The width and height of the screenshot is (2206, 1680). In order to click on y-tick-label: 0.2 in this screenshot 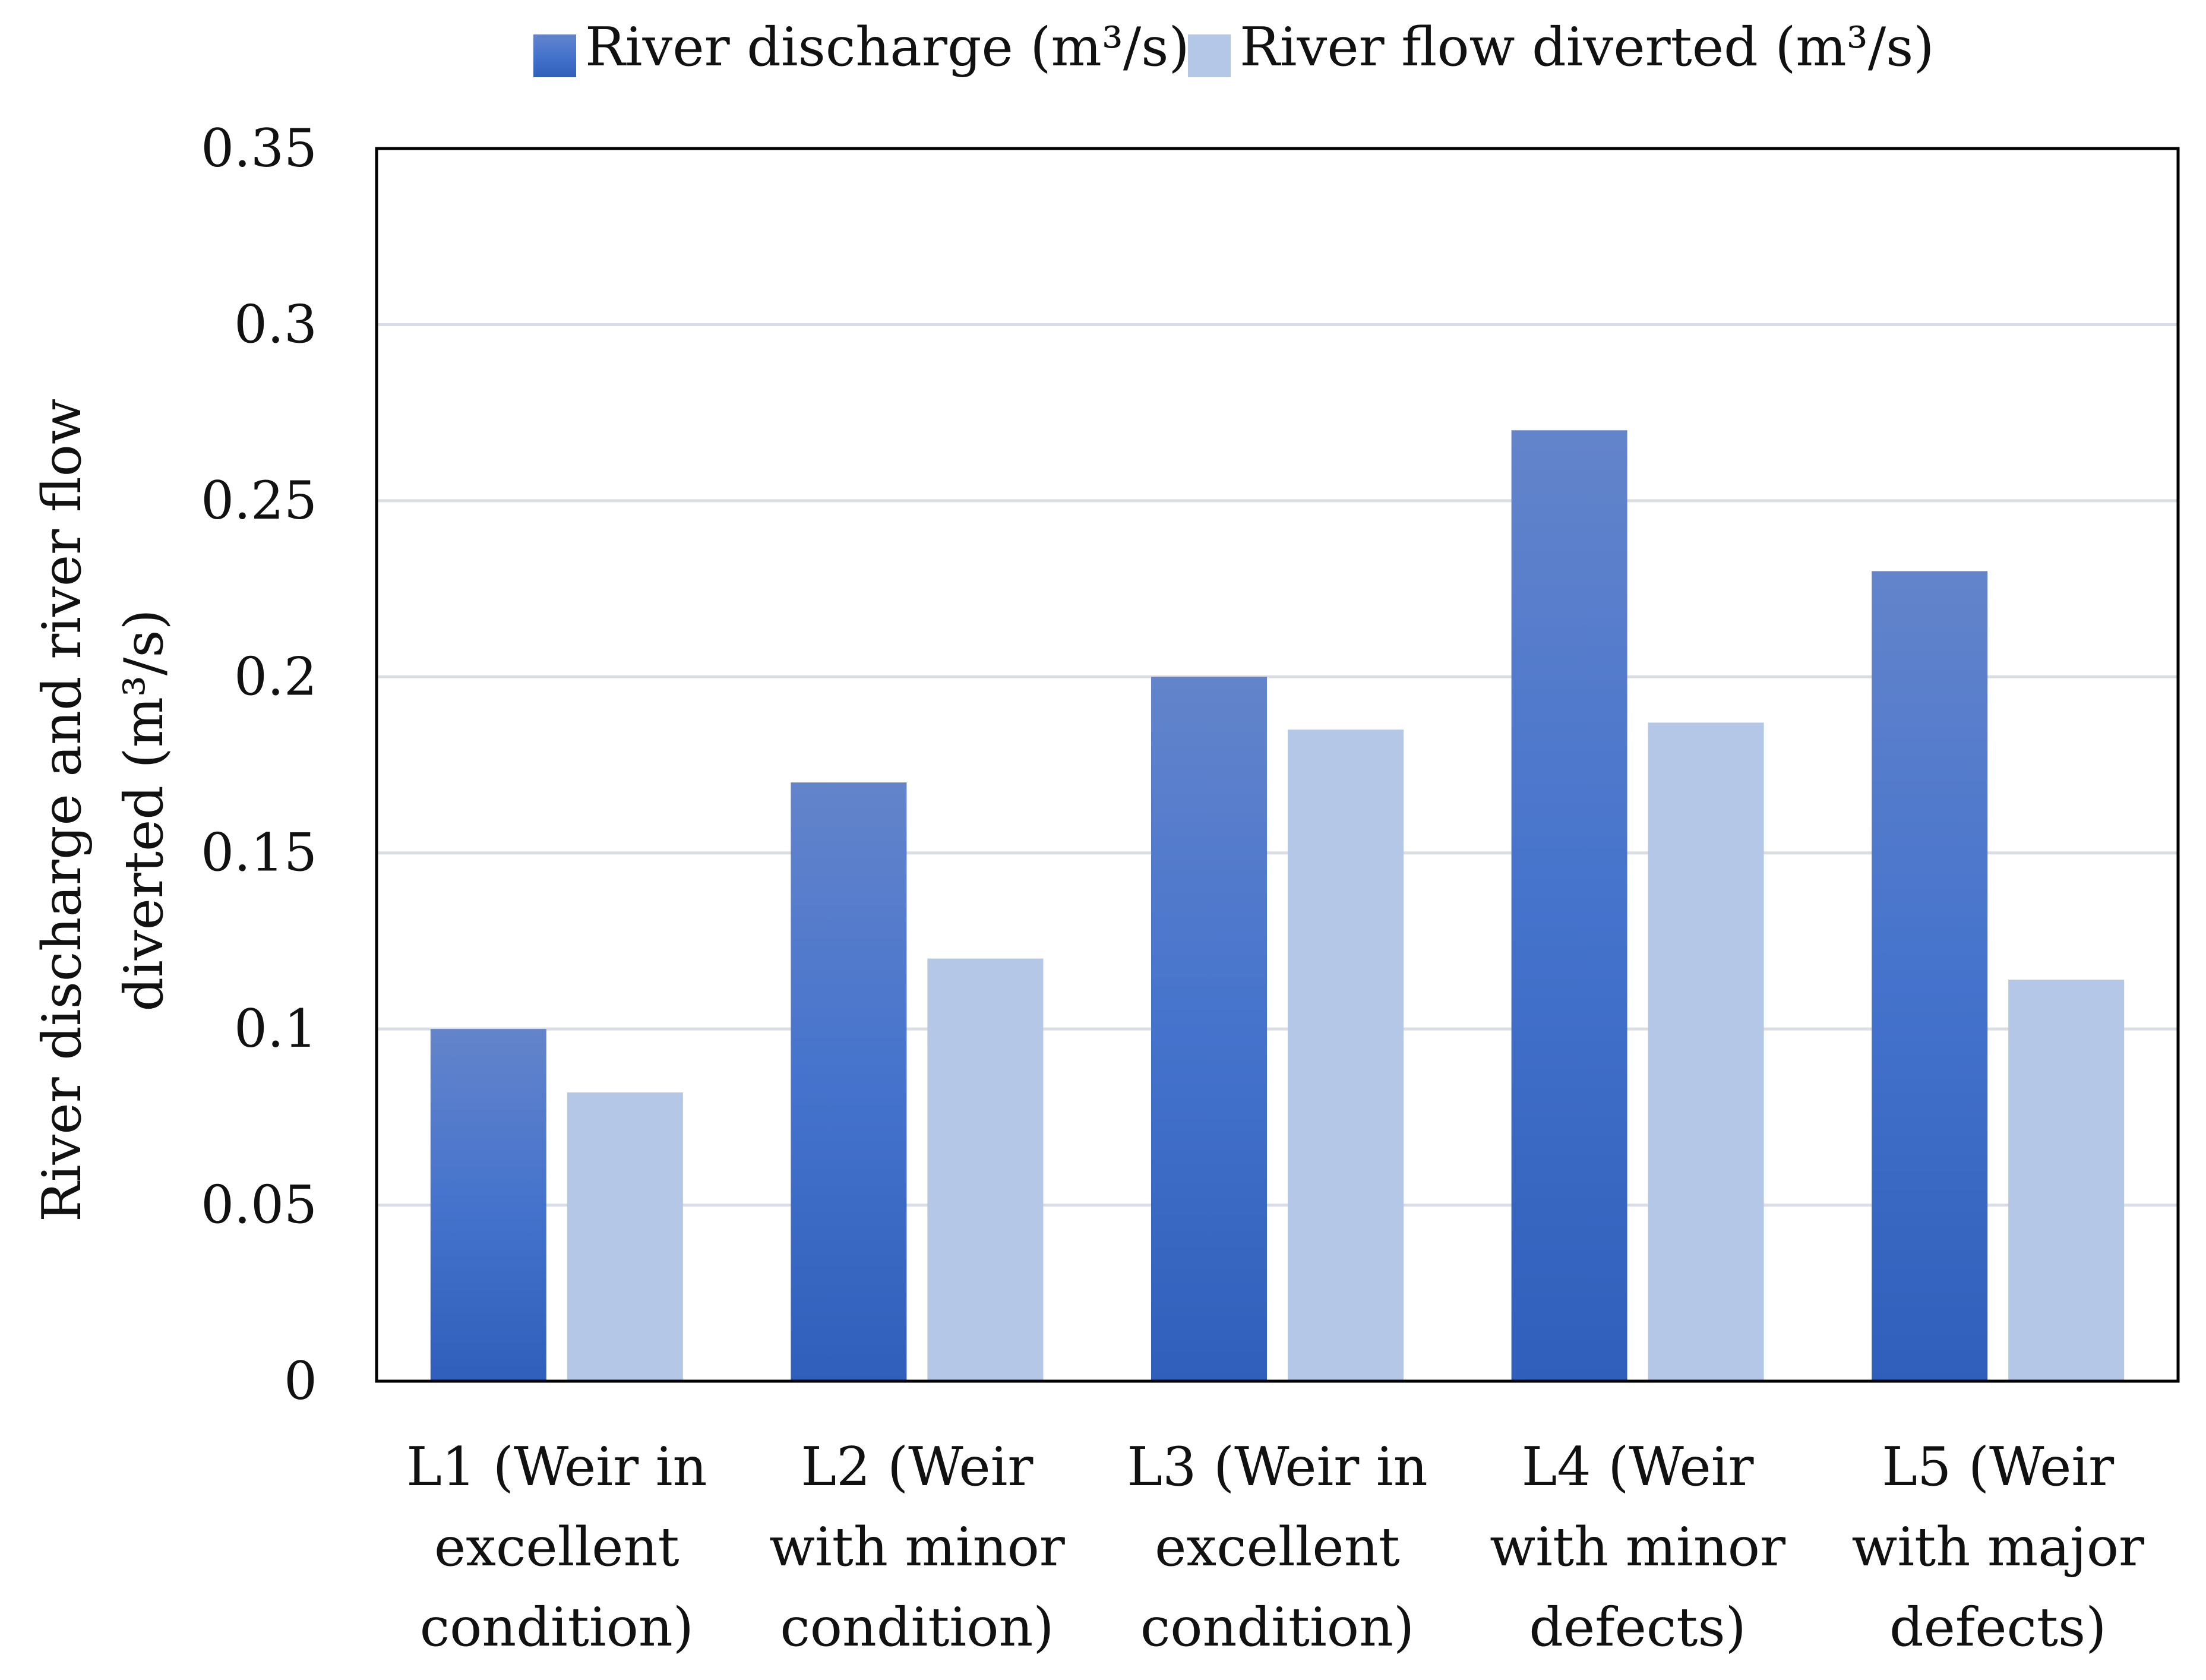, I will do `click(275, 676)`.